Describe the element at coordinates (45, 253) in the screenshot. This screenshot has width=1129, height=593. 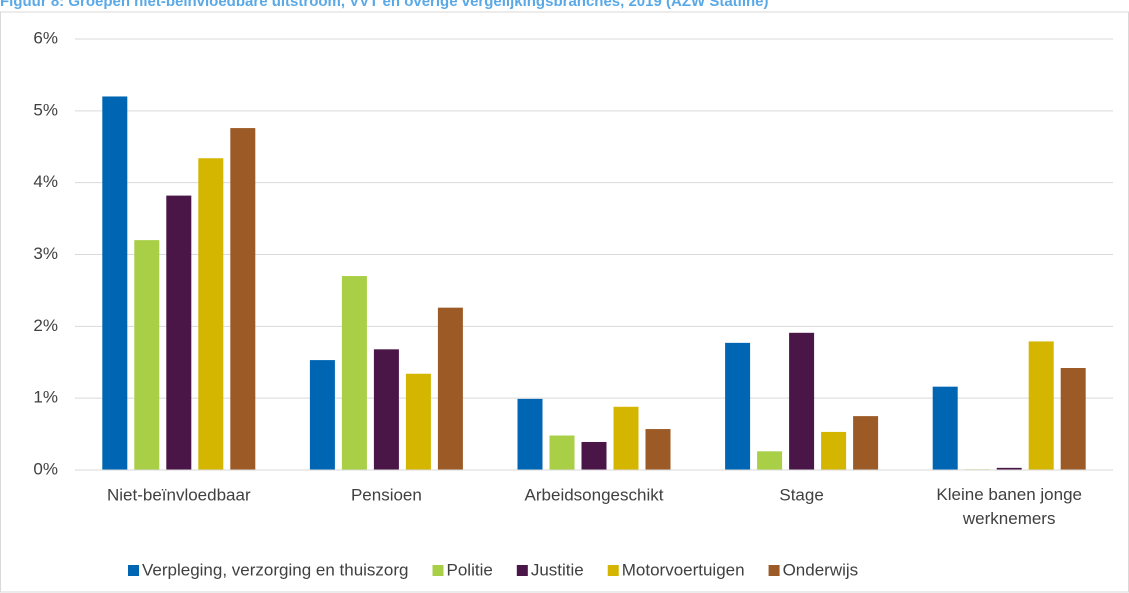
I see `y-tick-label: 3%` at that location.